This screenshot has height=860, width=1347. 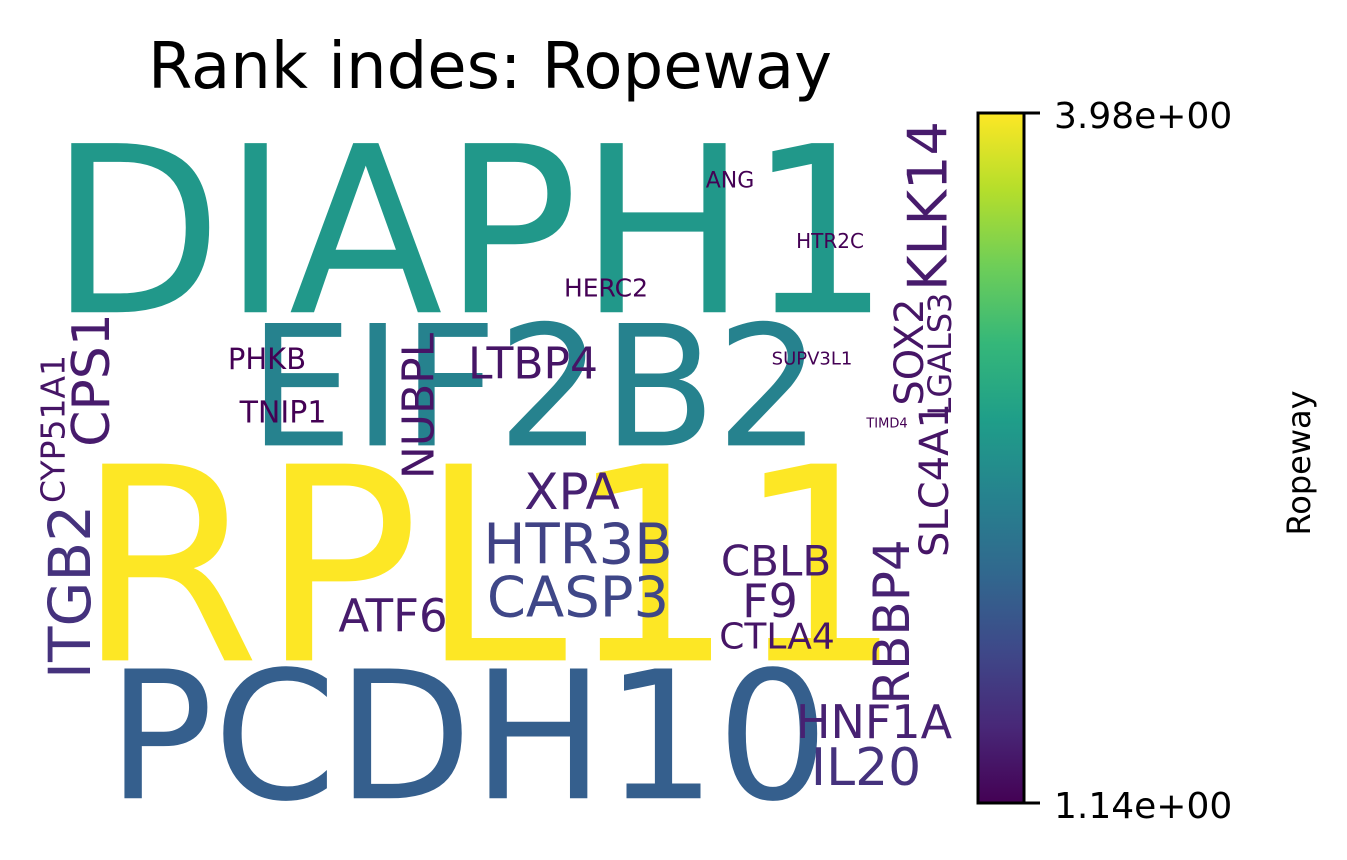 What do you see at coordinates (928, 206) in the screenshot?
I see `word-klk14: KLK14` at bounding box center [928, 206].